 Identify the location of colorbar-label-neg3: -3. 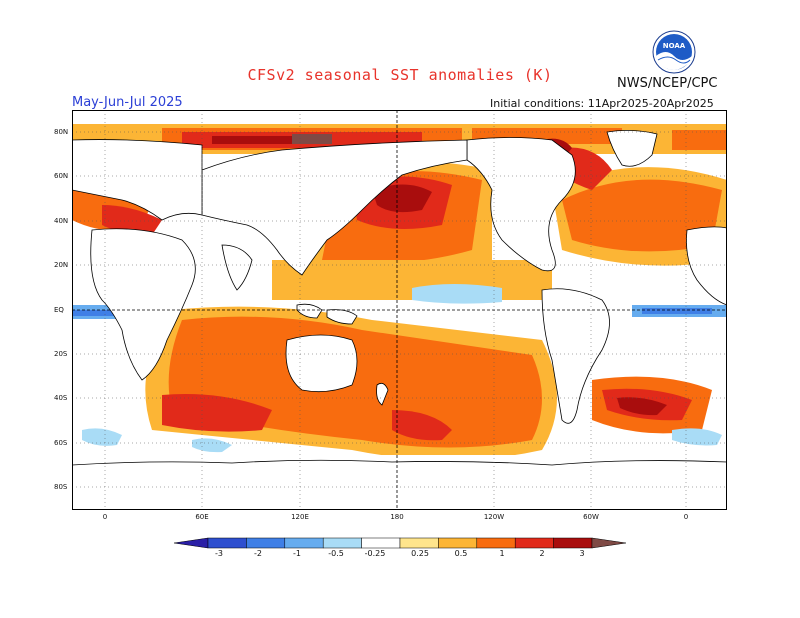
(219, 553).